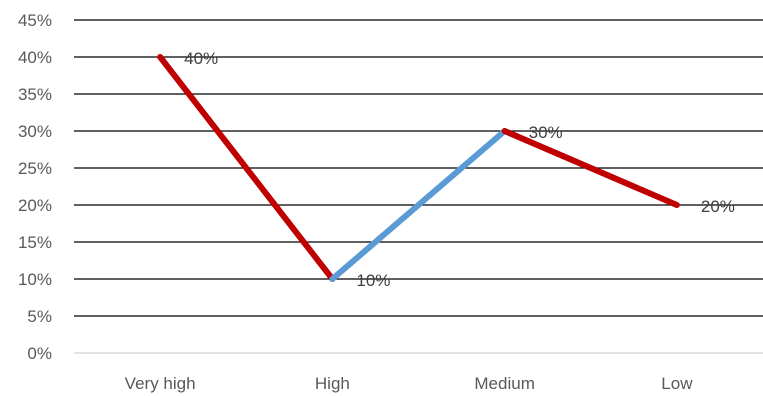 This screenshot has height=396, width=763. What do you see at coordinates (373, 280) in the screenshot?
I see `data-label: 10%` at bounding box center [373, 280].